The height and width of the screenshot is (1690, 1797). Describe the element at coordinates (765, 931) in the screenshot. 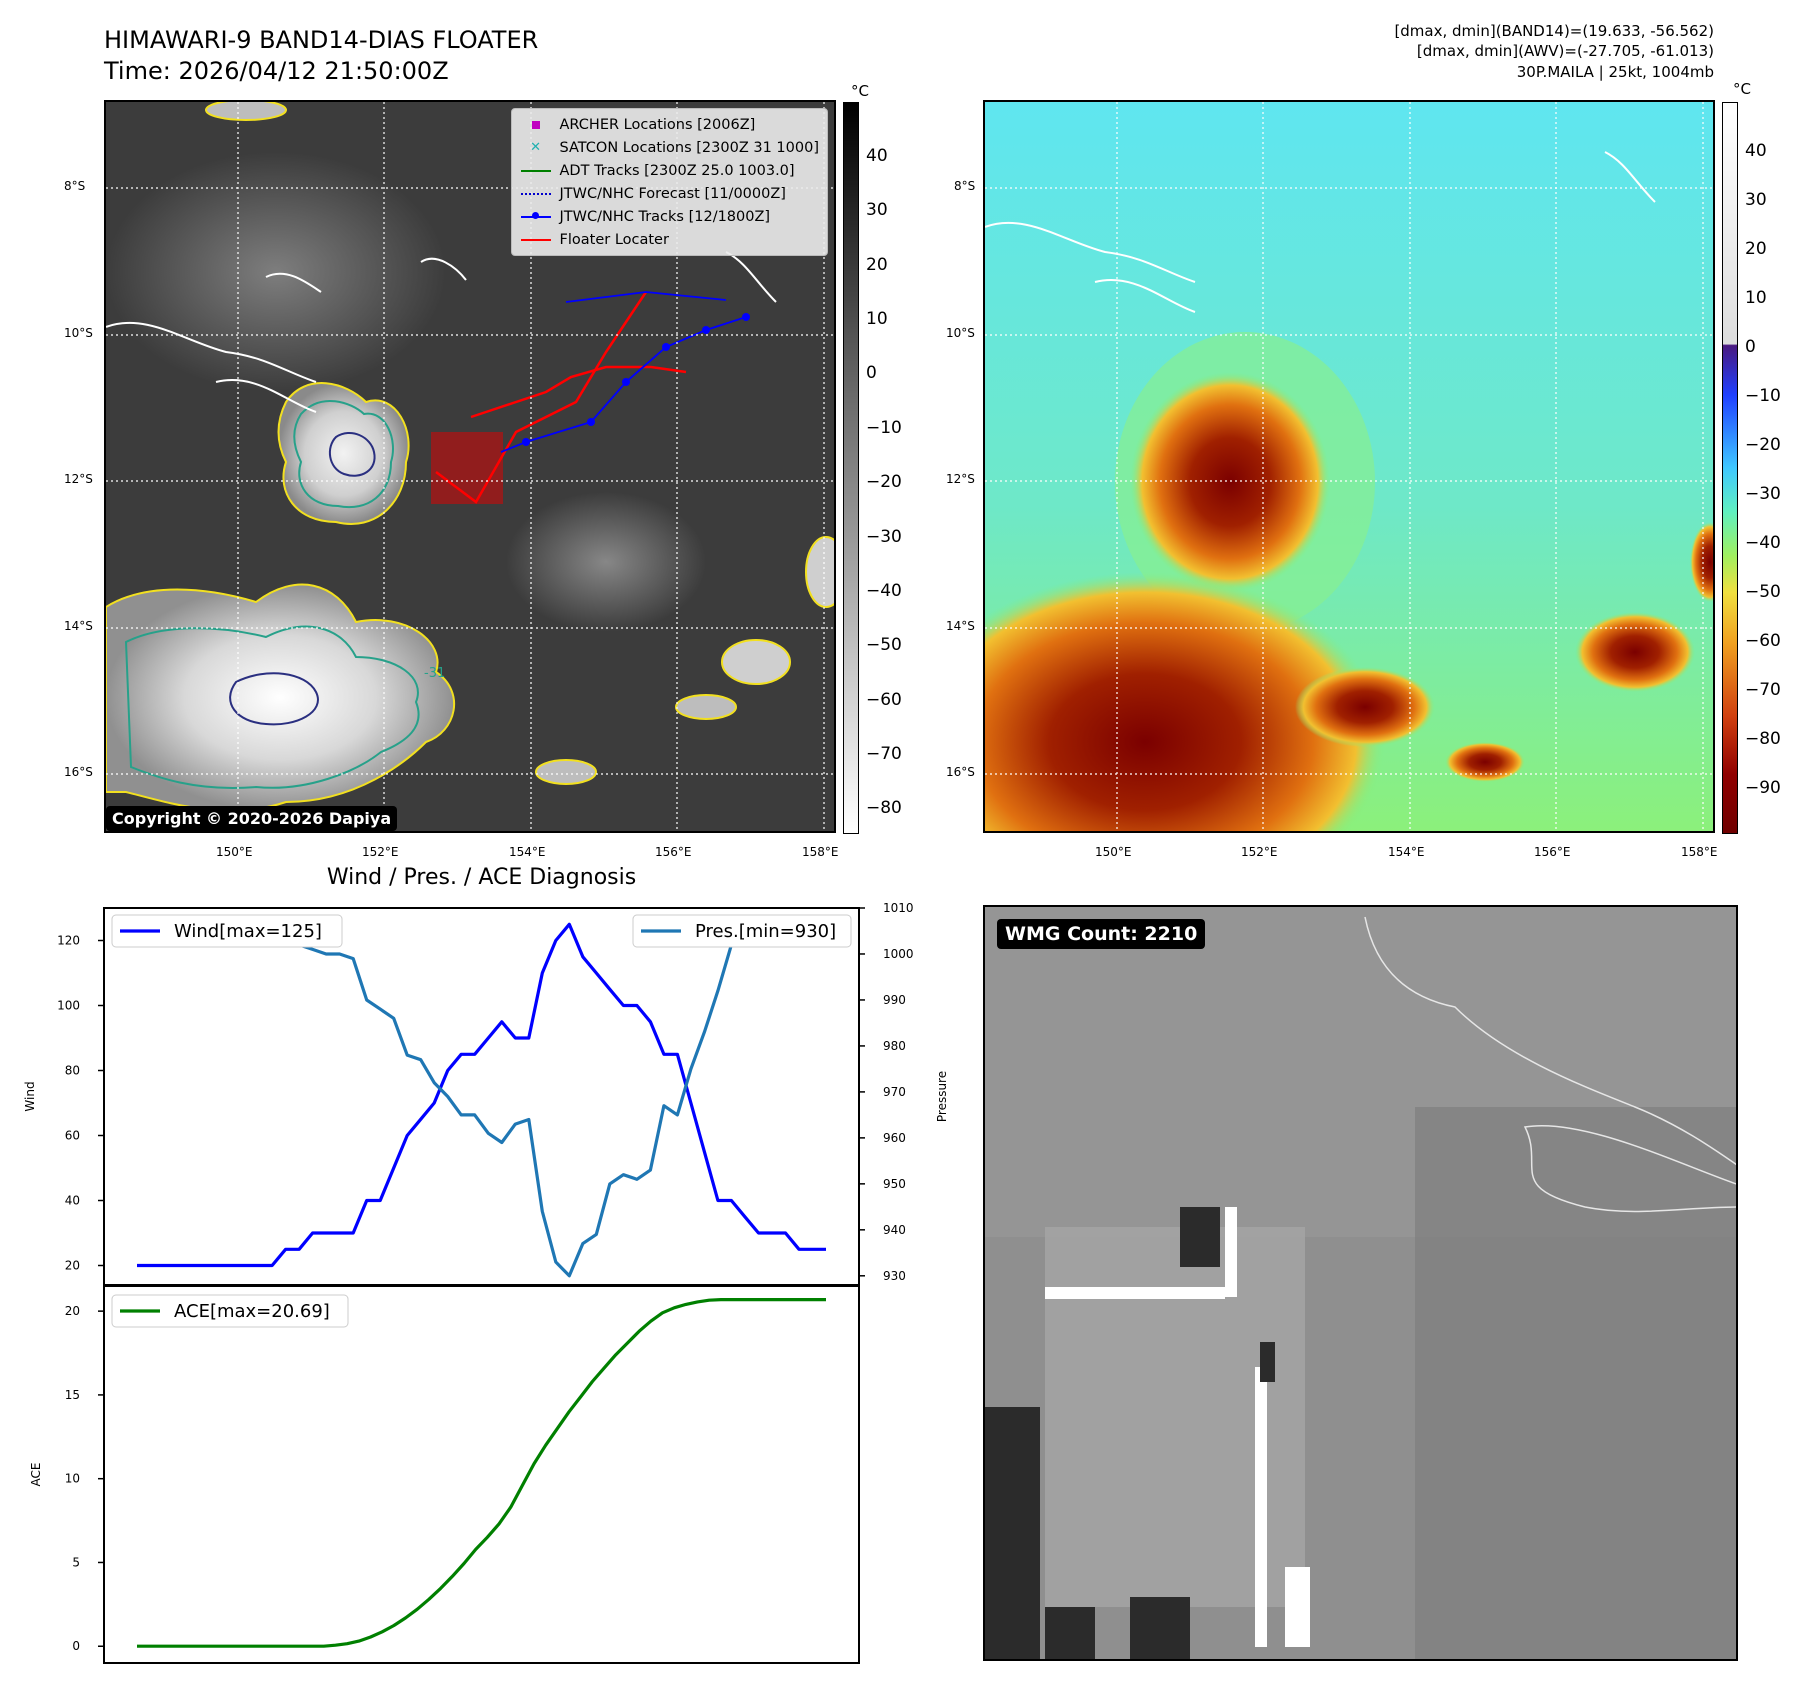

I see `legend-pressure-label: Pres.[min=930]` at that location.